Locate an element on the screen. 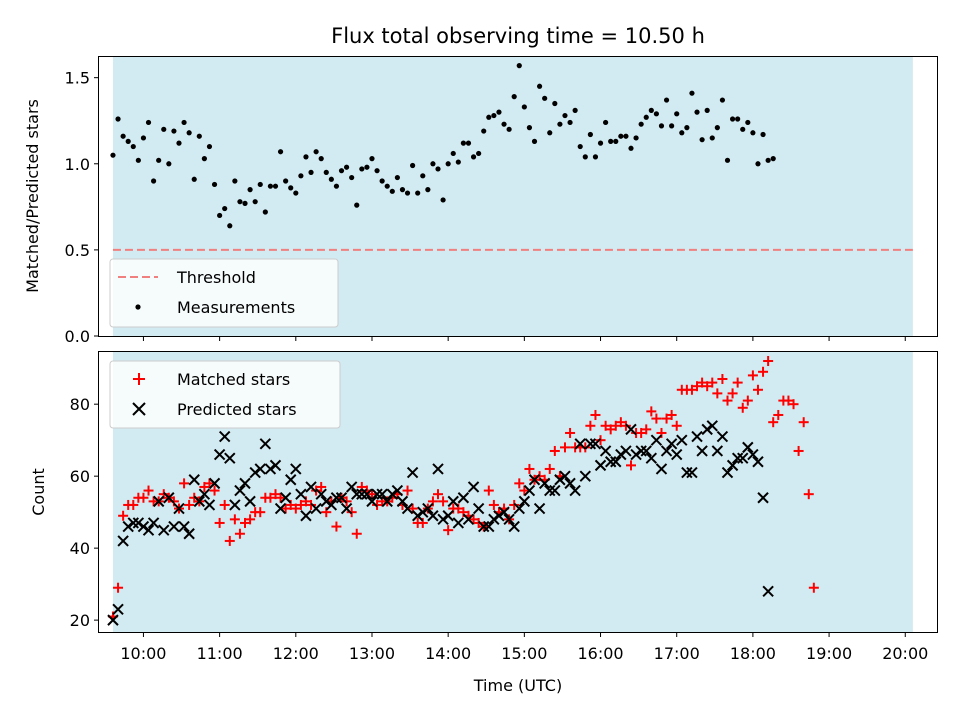 The image size is (960, 720). x-tick-label: 10:00 is located at coordinates (143, 653).